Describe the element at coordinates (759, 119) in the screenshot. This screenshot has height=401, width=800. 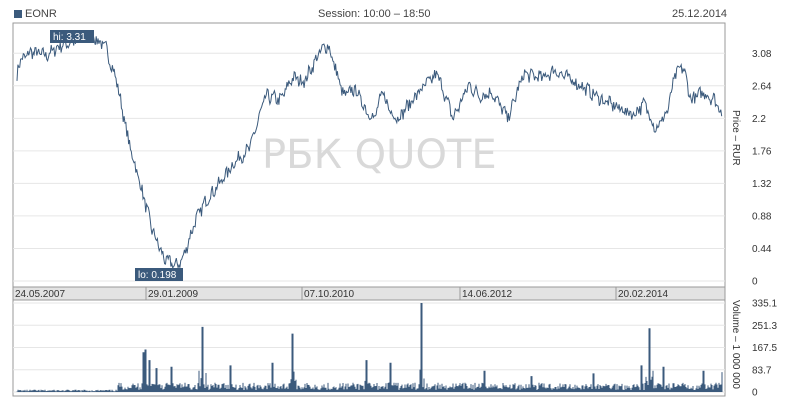
I see `price-tick-label: 2.2` at that location.